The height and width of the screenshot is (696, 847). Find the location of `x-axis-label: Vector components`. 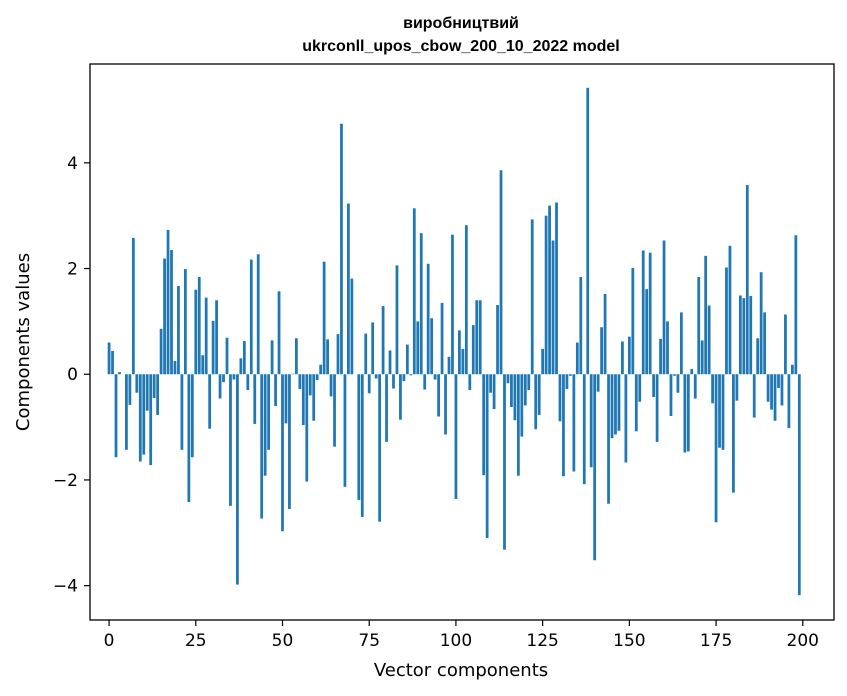

x-axis-label: Vector components is located at coordinates (461, 670).